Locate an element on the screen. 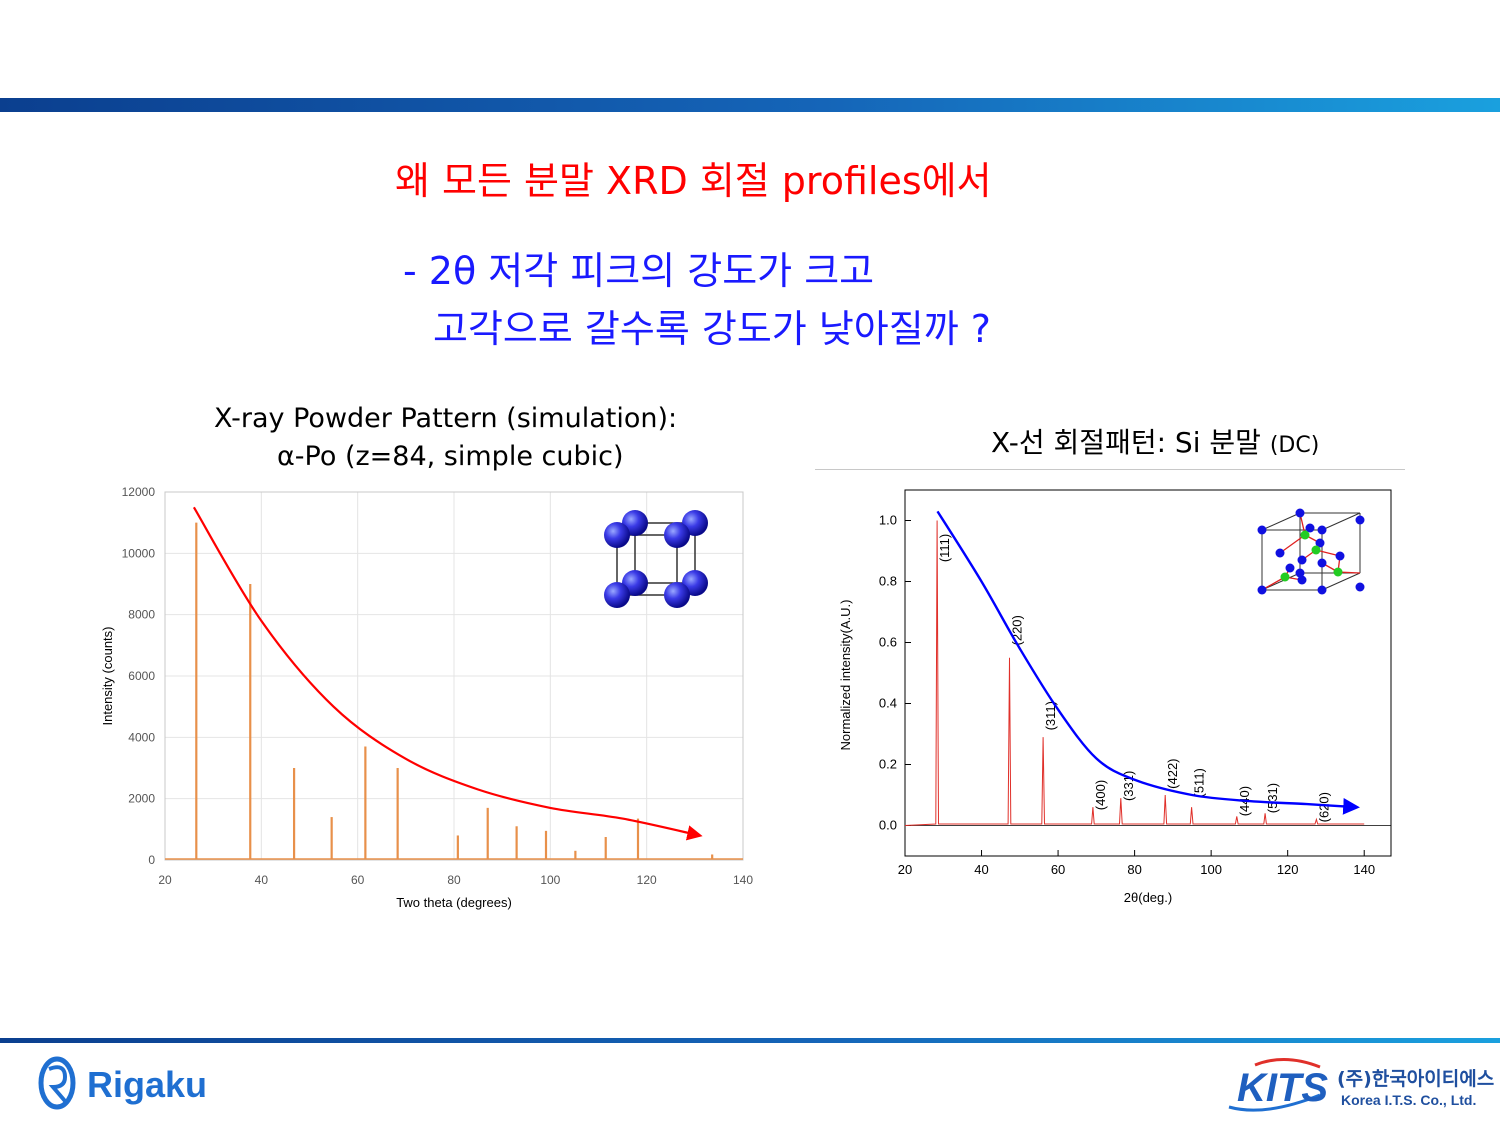  right-x-tick-label: 120 is located at coordinates (1288, 869).